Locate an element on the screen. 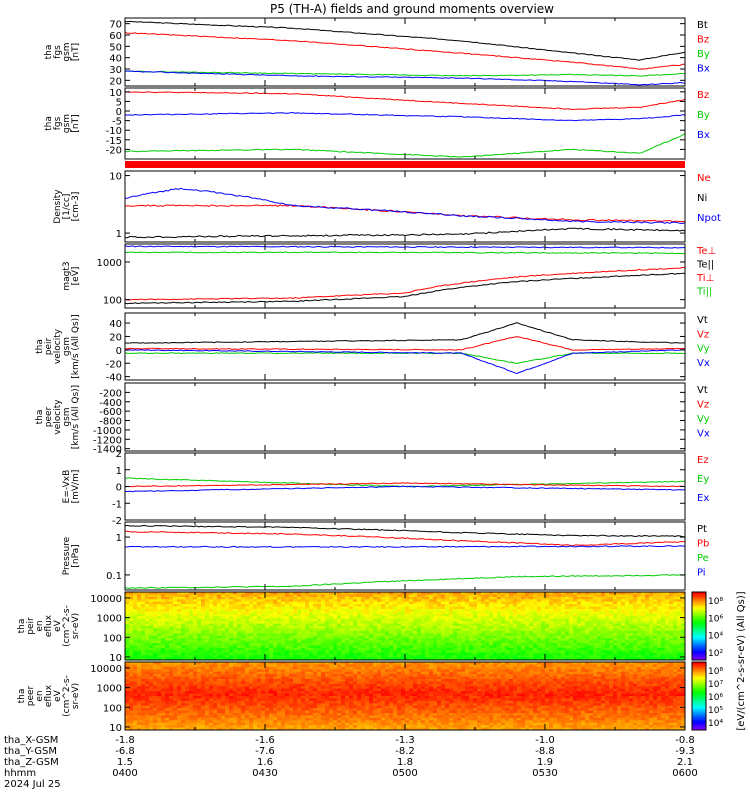 The image size is (750, 800). y-tick-label: 40 is located at coordinates (115, 324).